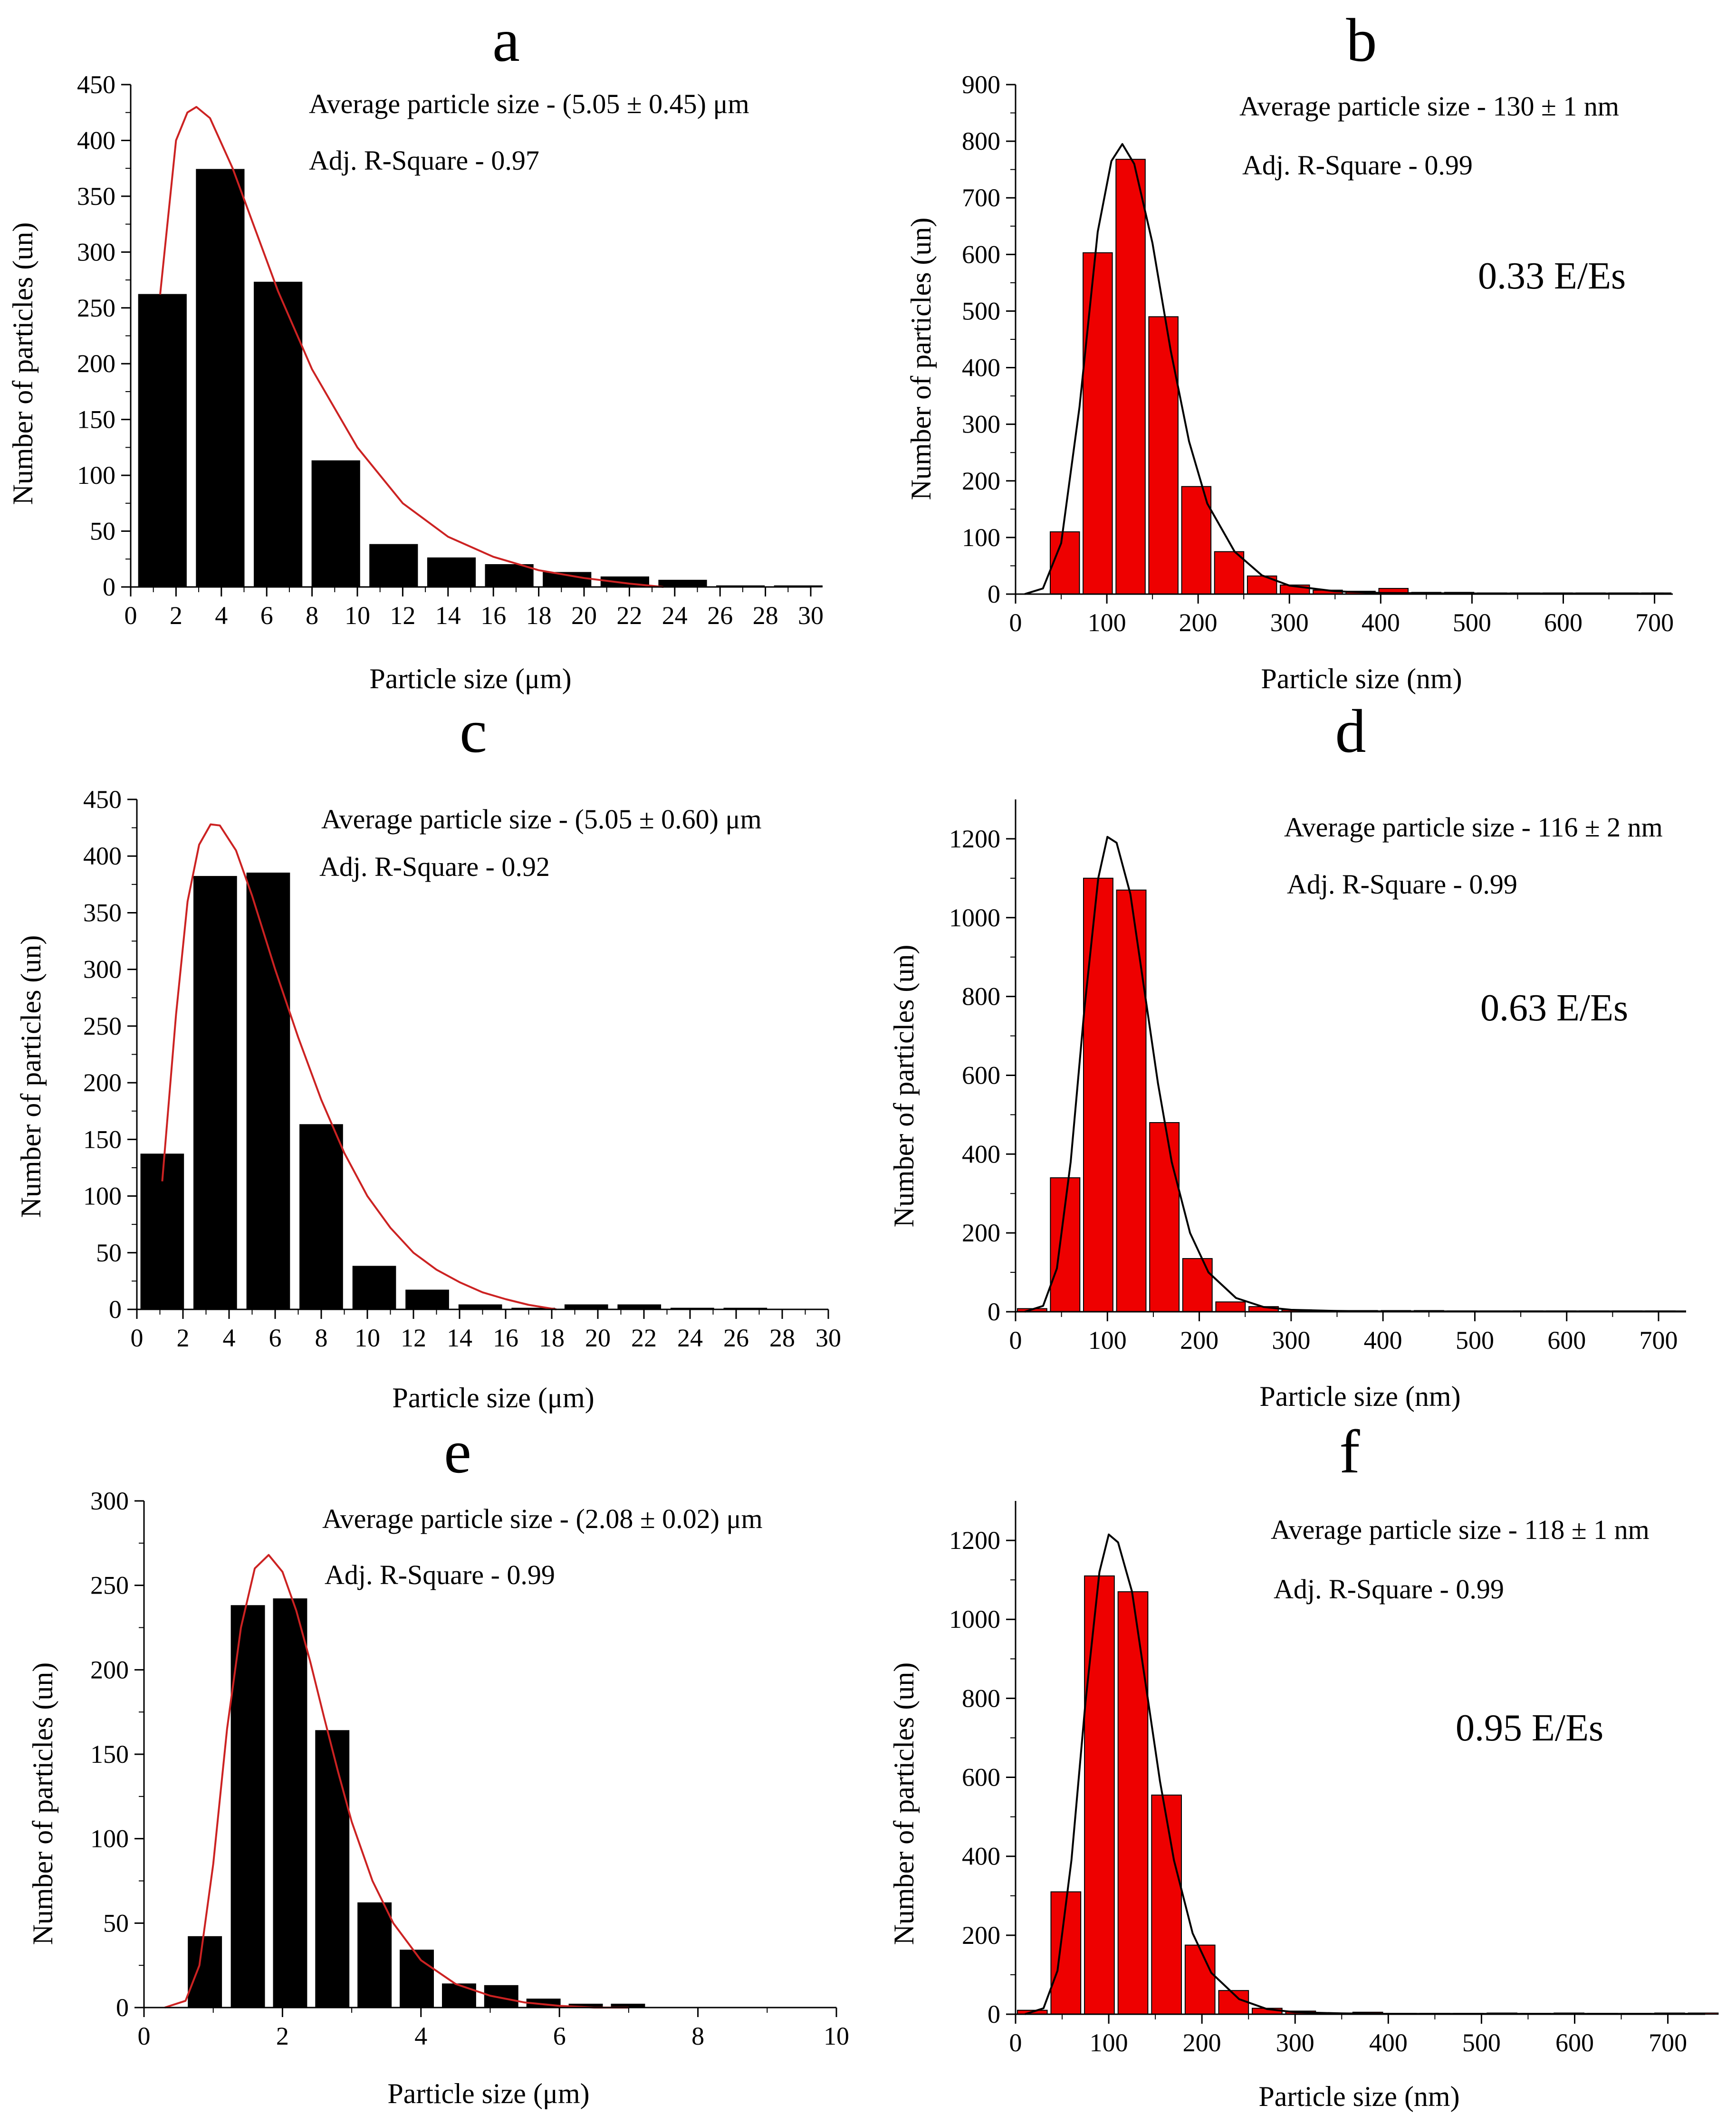  What do you see at coordinates (322, 1338) in the screenshot?
I see `x-tick-label: 8` at bounding box center [322, 1338].